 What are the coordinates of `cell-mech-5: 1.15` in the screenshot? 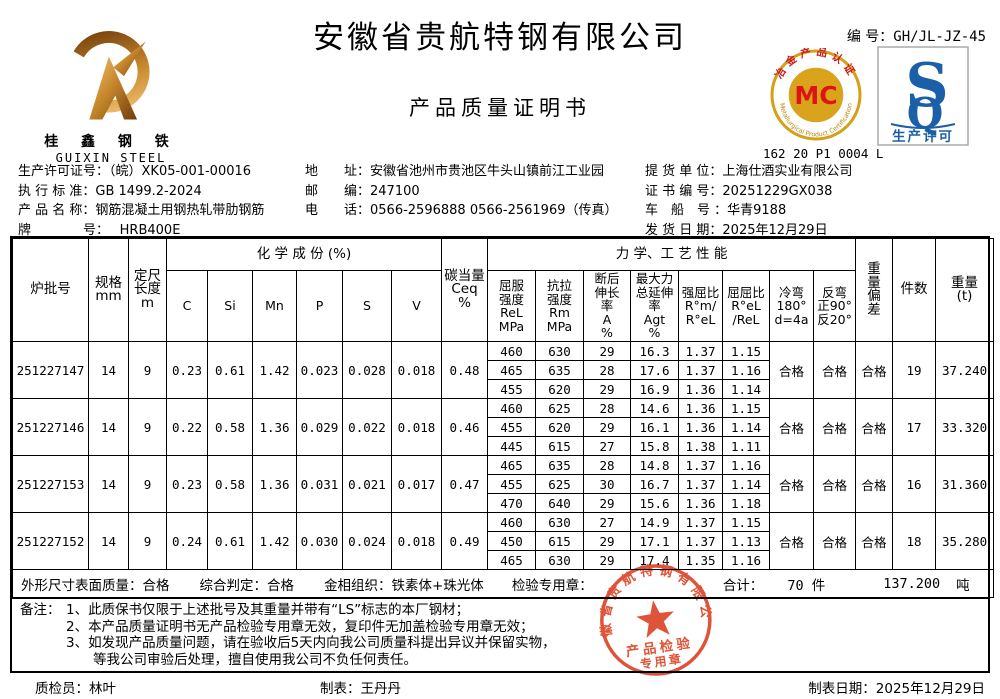 It's located at (746, 522).